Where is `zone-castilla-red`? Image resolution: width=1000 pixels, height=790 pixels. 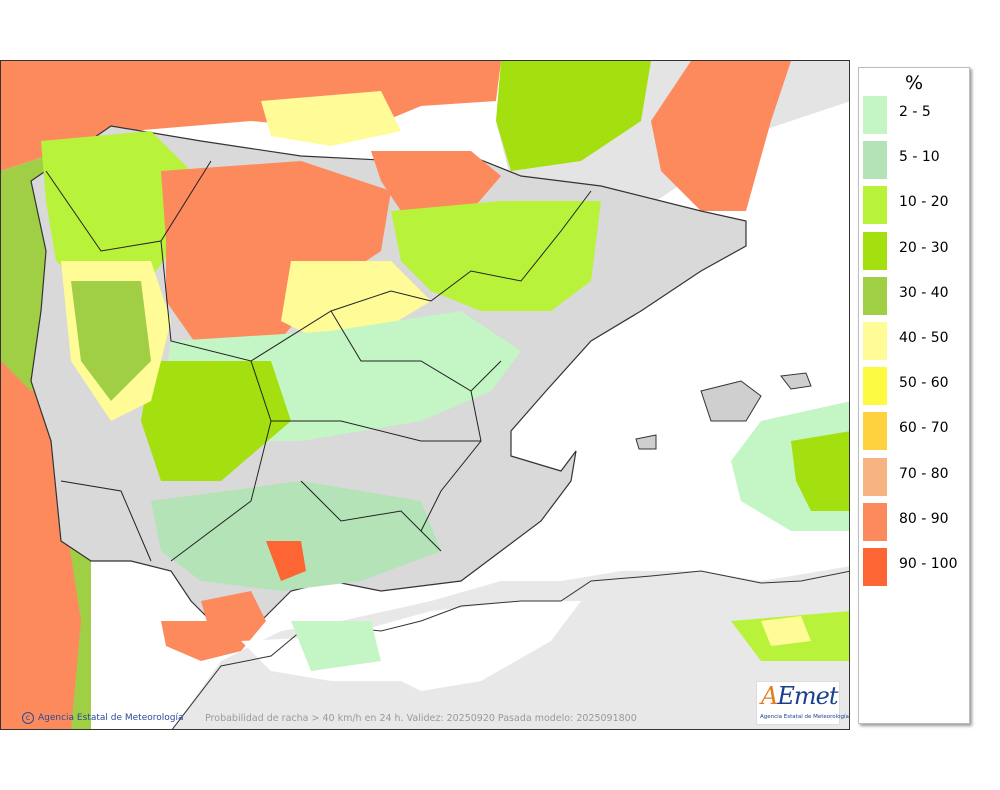 zone-castilla-red is located at coordinates (276, 256).